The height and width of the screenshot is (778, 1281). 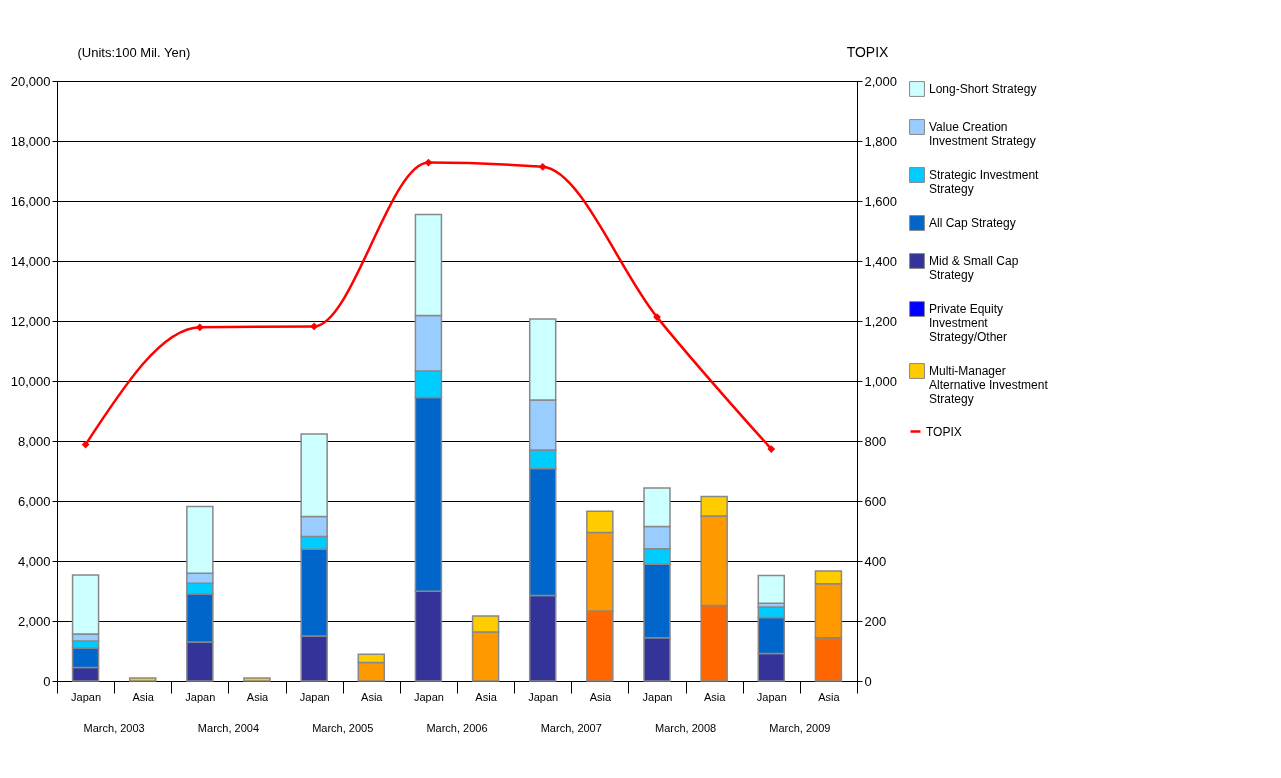 What do you see at coordinates (134, 52) in the screenshot?
I see `y-axis-title: (Units:100 Mil. Yen)` at bounding box center [134, 52].